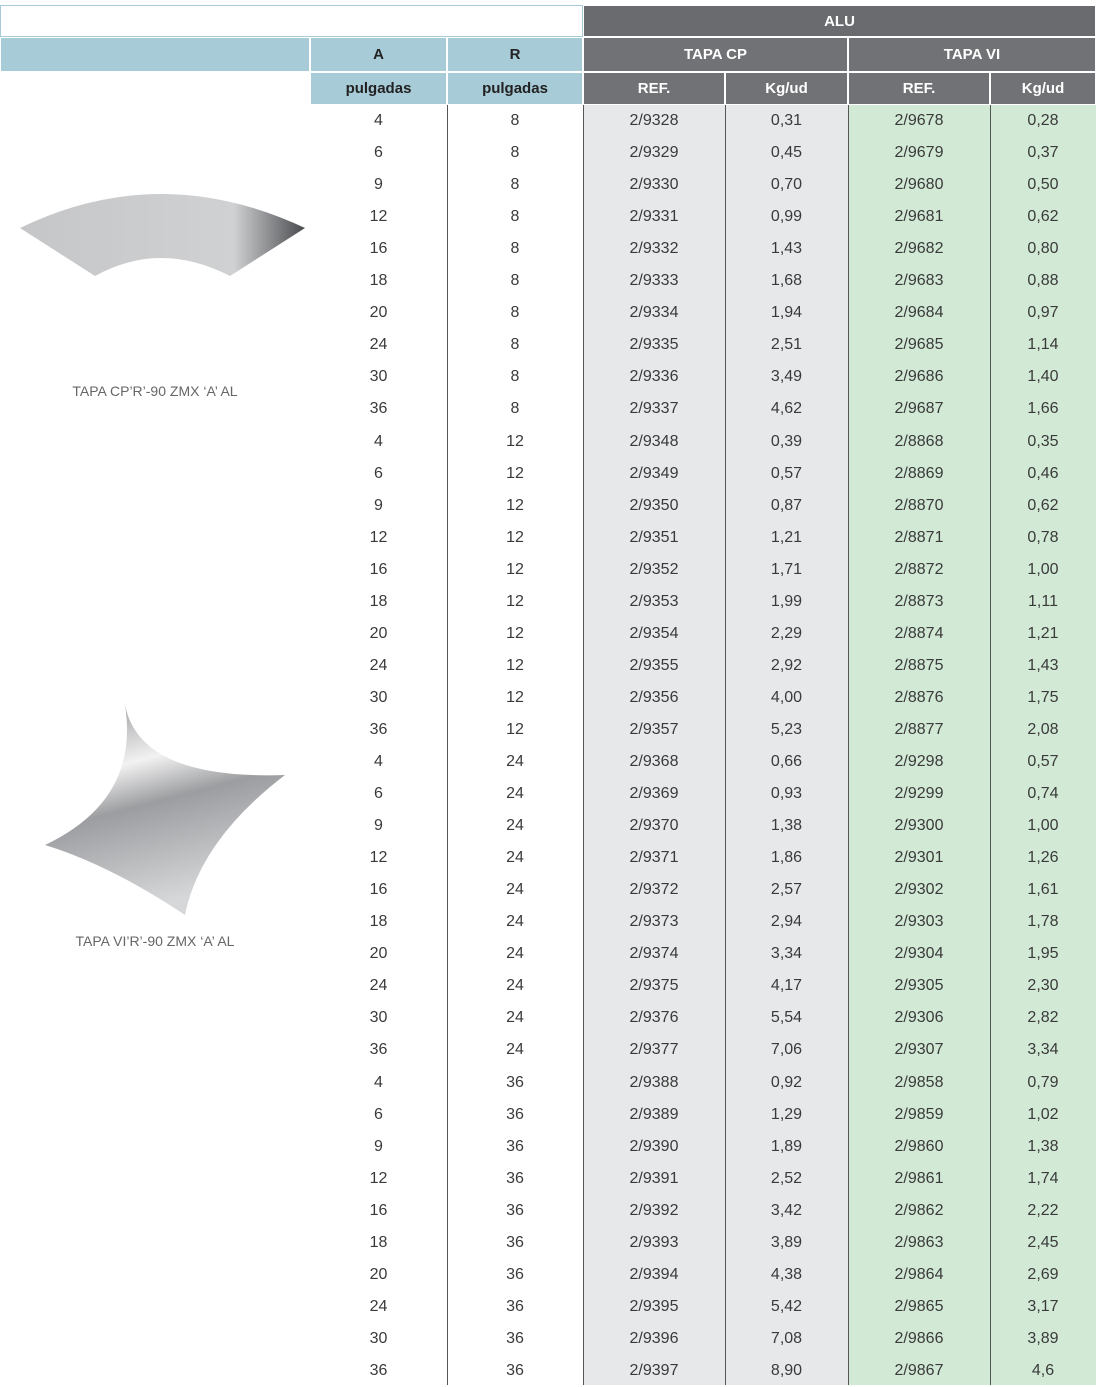 The height and width of the screenshot is (1387, 1096). What do you see at coordinates (1043, 890) in the screenshot?
I see `table-cell: 1,61` at bounding box center [1043, 890].